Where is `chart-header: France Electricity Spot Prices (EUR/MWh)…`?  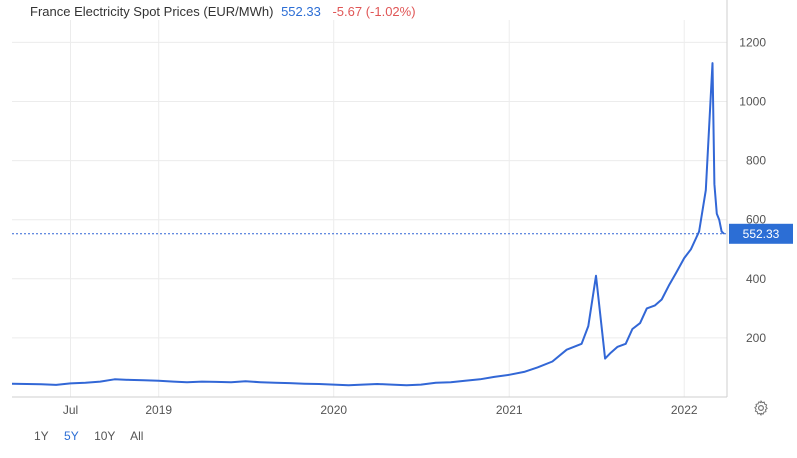 chart-header: France Electricity Spot Prices (EUR/MWh)… is located at coordinates (223, 11).